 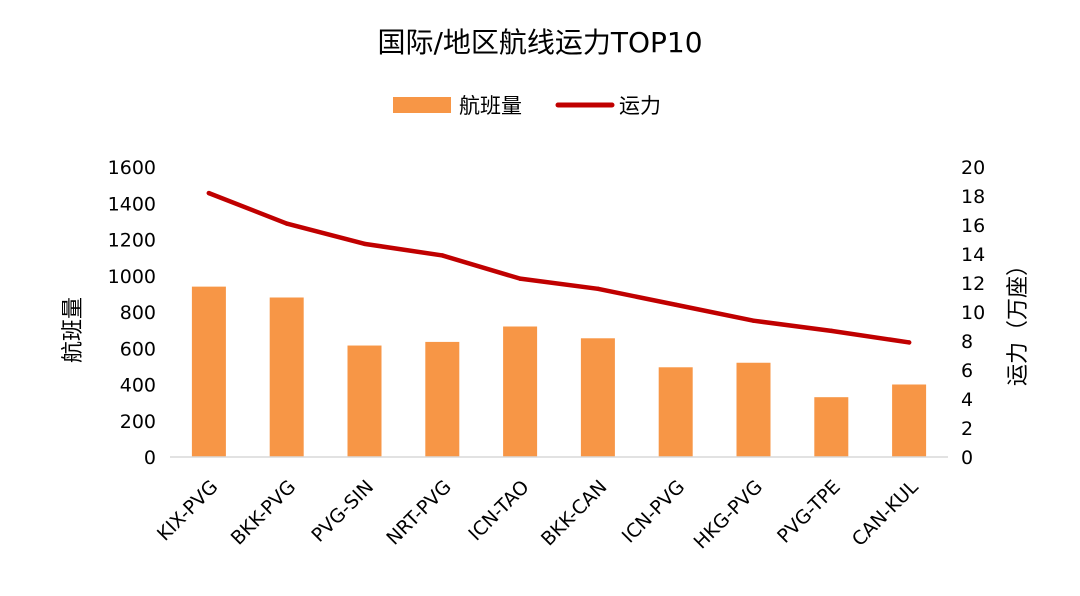 What do you see at coordinates (187, 510) in the screenshot?
I see `x-category-label: KIX-PVG` at bounding box center [187, 510].